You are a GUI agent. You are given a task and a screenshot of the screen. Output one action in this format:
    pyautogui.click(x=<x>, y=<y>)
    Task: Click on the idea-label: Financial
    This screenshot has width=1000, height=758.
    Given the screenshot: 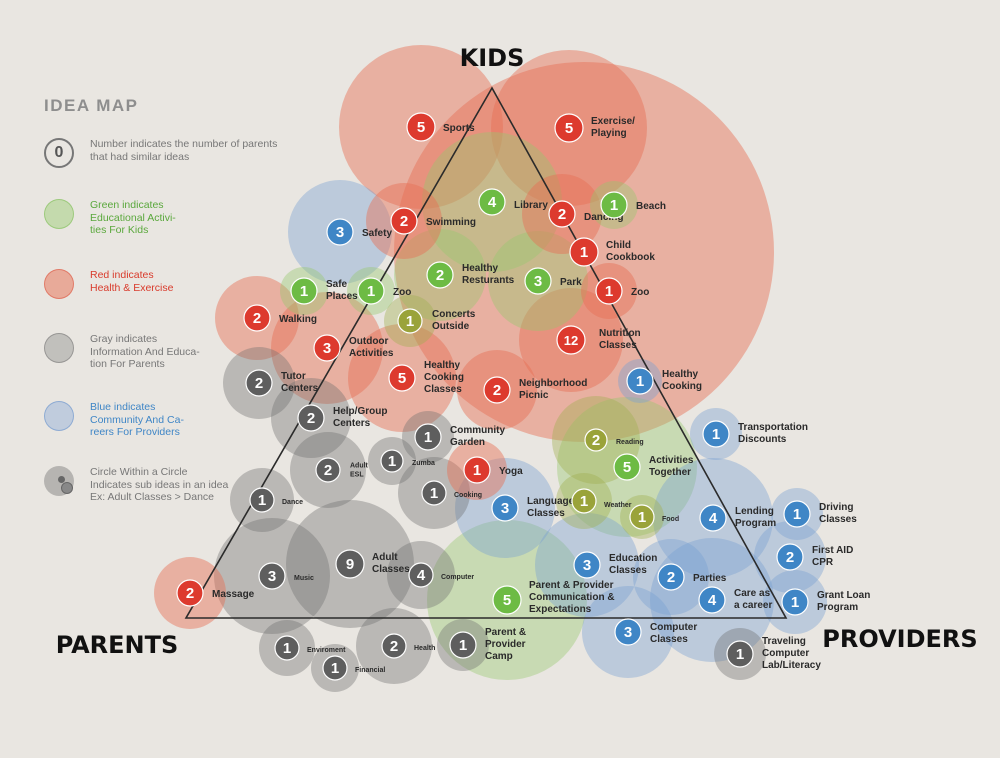 What is the action you would take?
    pyautogui.click(x=370, y=670)
    